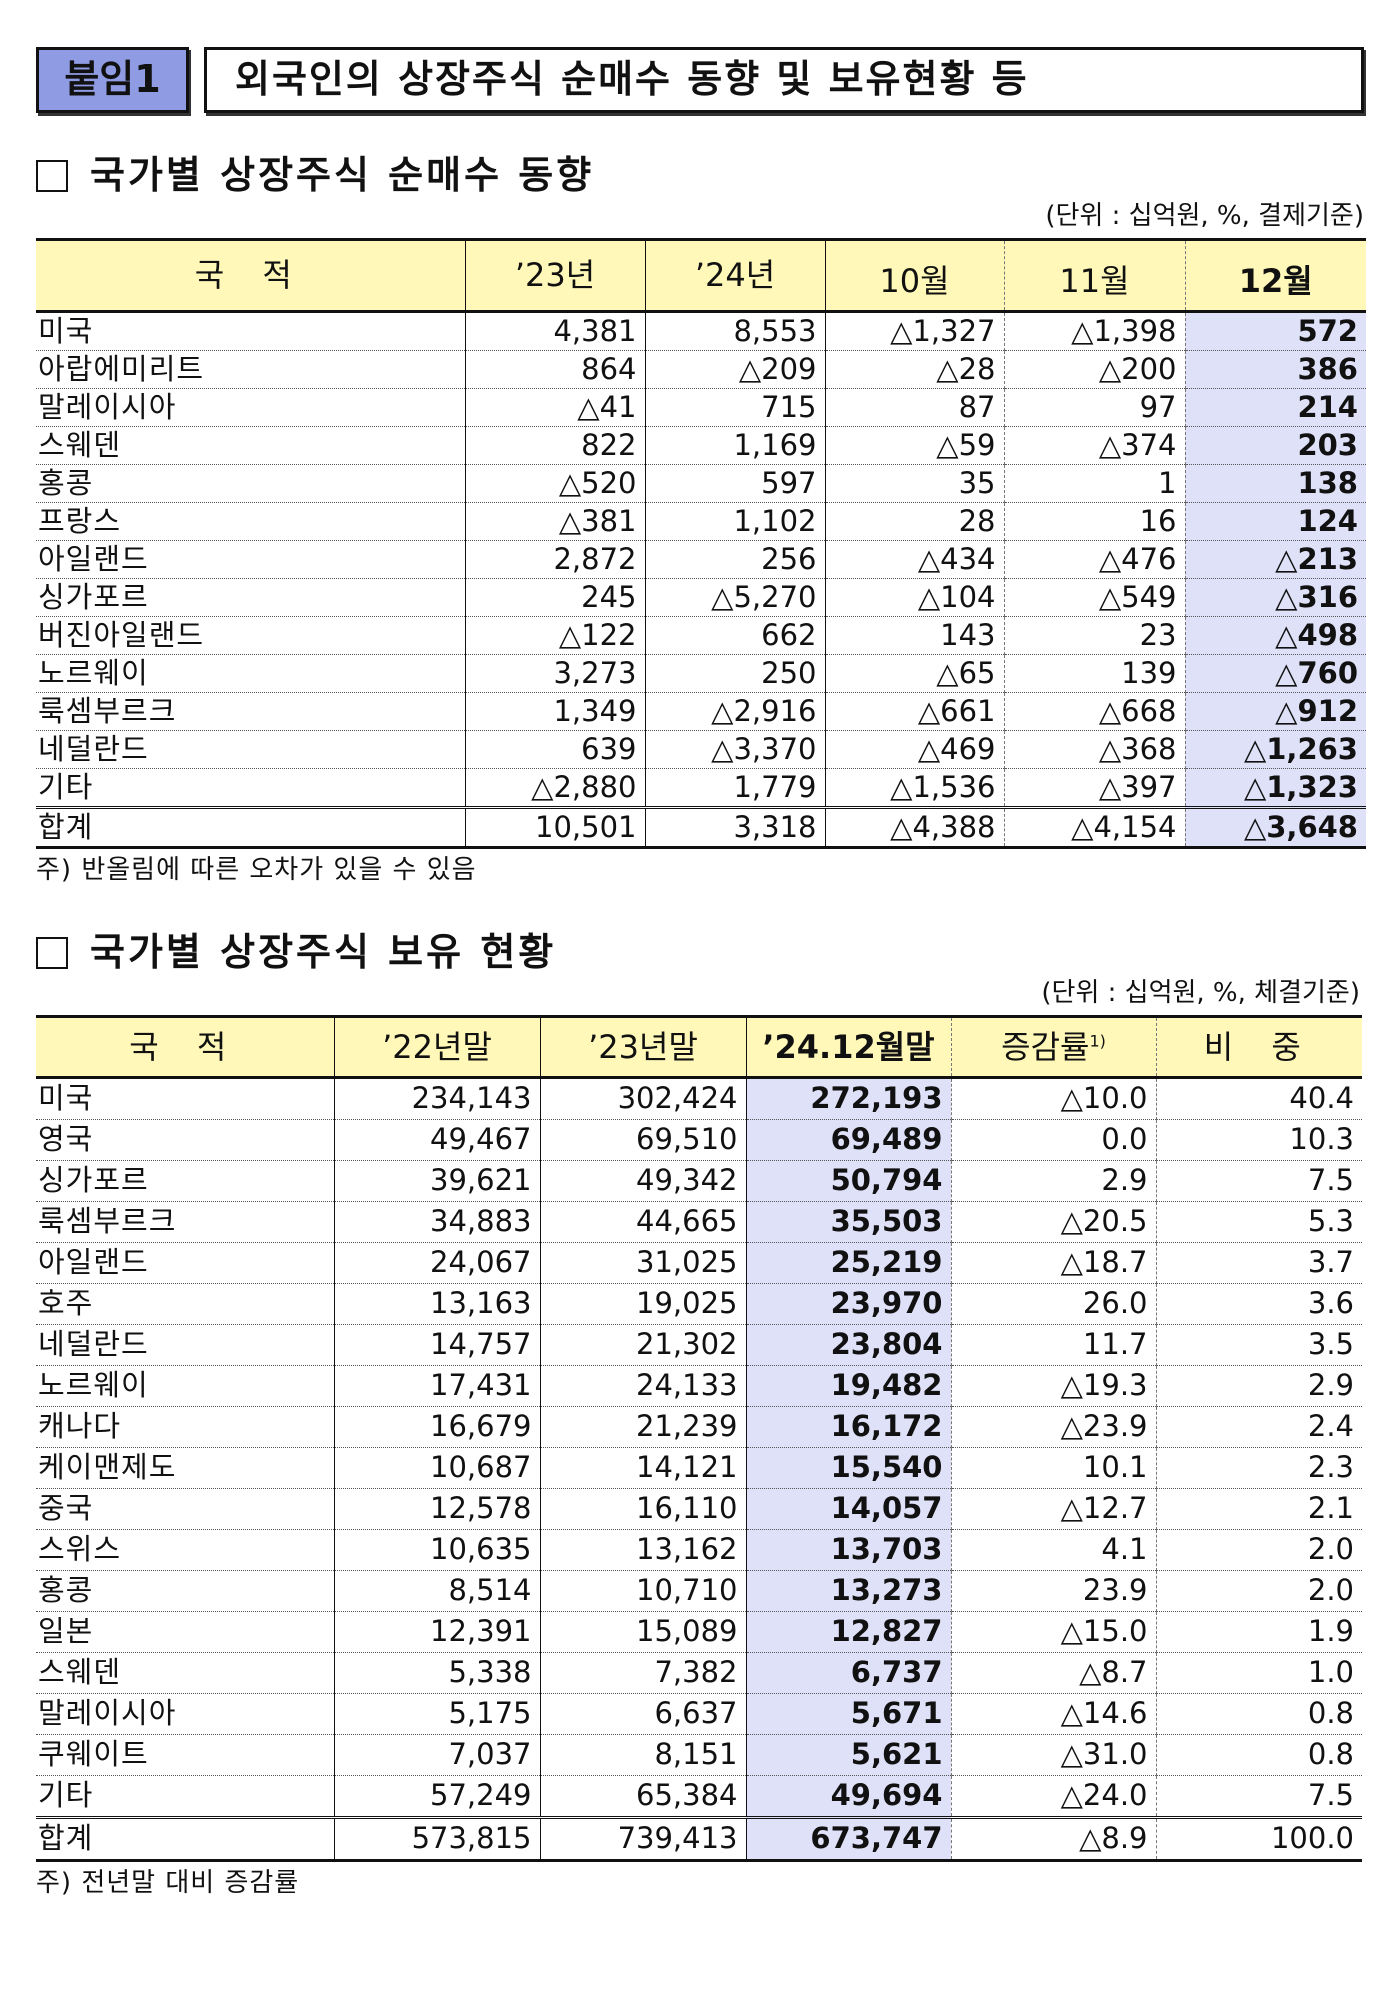 This screenshot has width=1400, height=1996. I want to click on country-cell: 영국, so click(185, 1140).